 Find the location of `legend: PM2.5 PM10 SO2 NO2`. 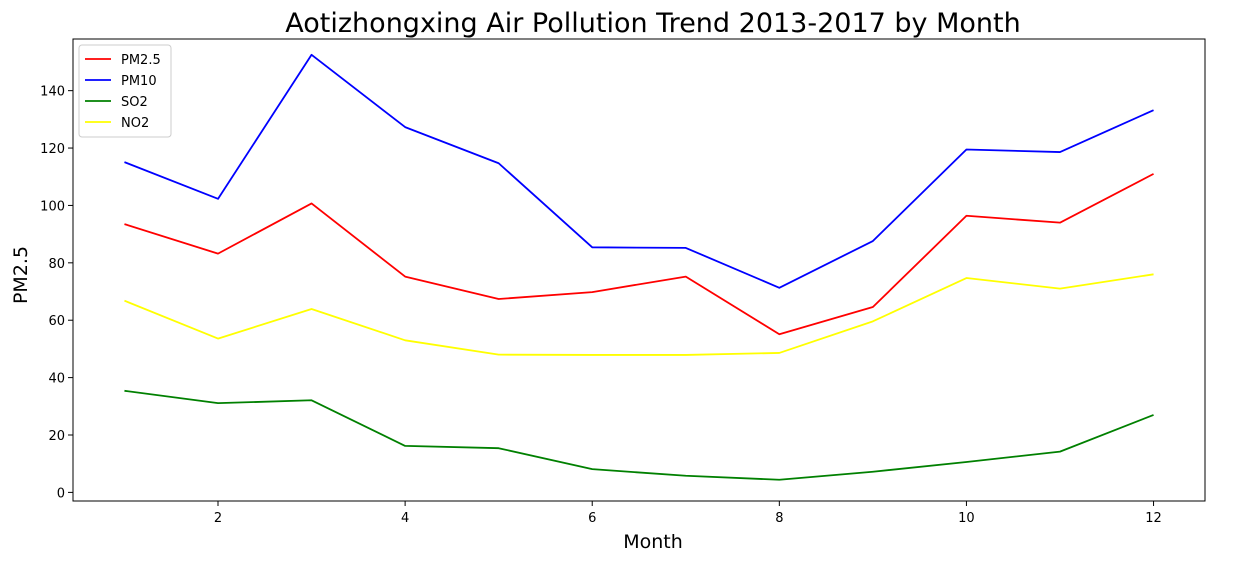

legend: PM2.5 PM10 SO2 NO2 is located at coordinates (125, 91).